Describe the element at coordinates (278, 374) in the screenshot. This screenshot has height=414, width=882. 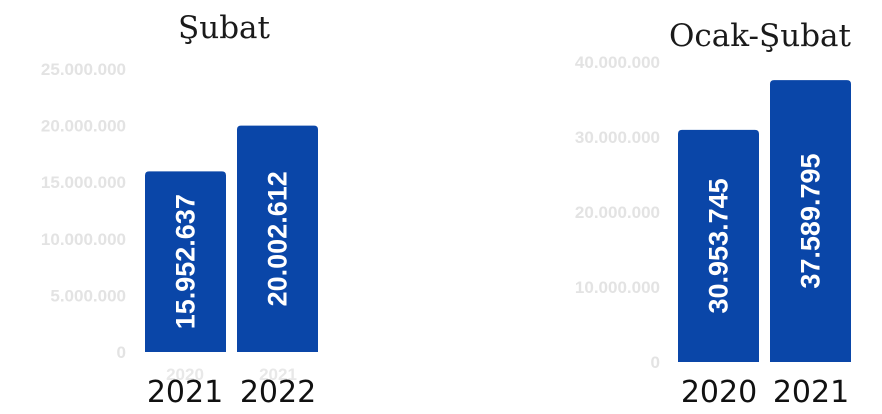
I see `background-category-label: 2021` at that location.